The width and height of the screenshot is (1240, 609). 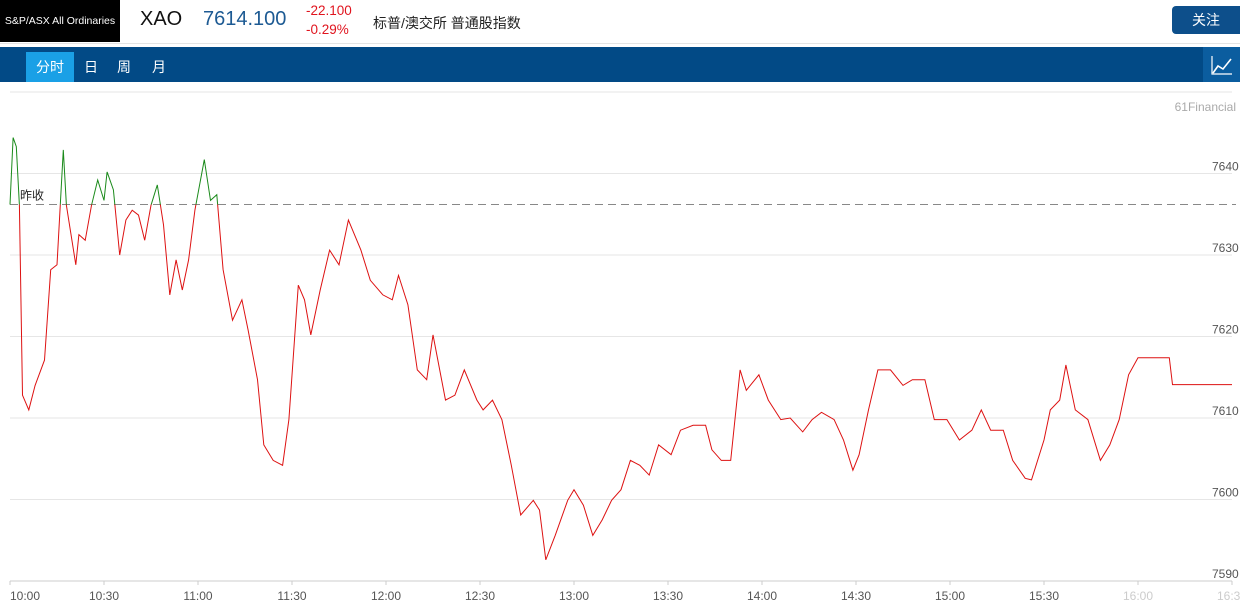 I want to click on chart-icon, so click(x=1221, y=64).